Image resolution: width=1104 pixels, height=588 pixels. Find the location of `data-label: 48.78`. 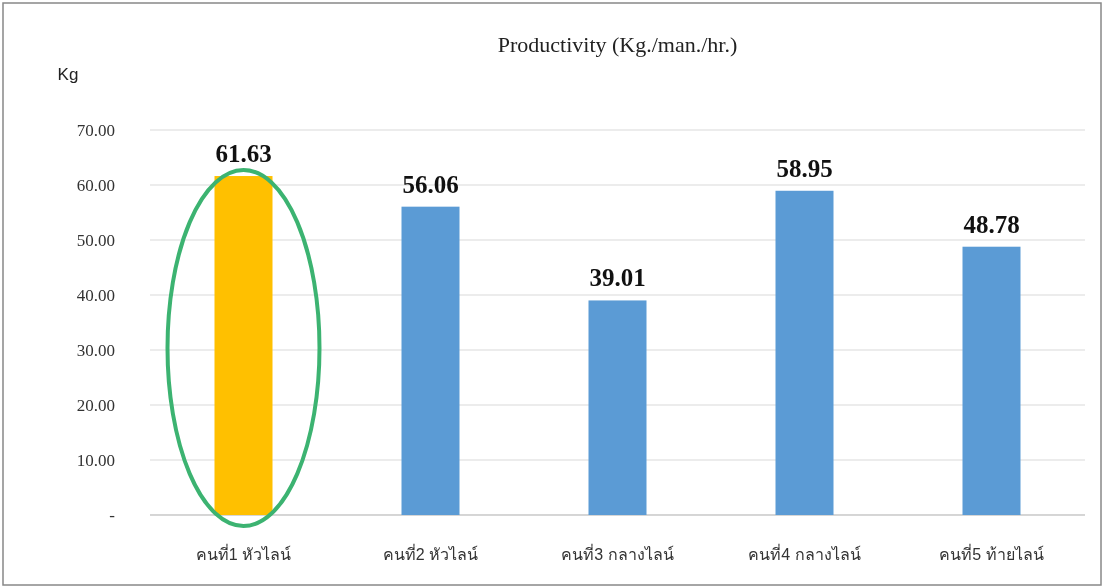

data-label: 48.78 is located at coordinates (991, 224).